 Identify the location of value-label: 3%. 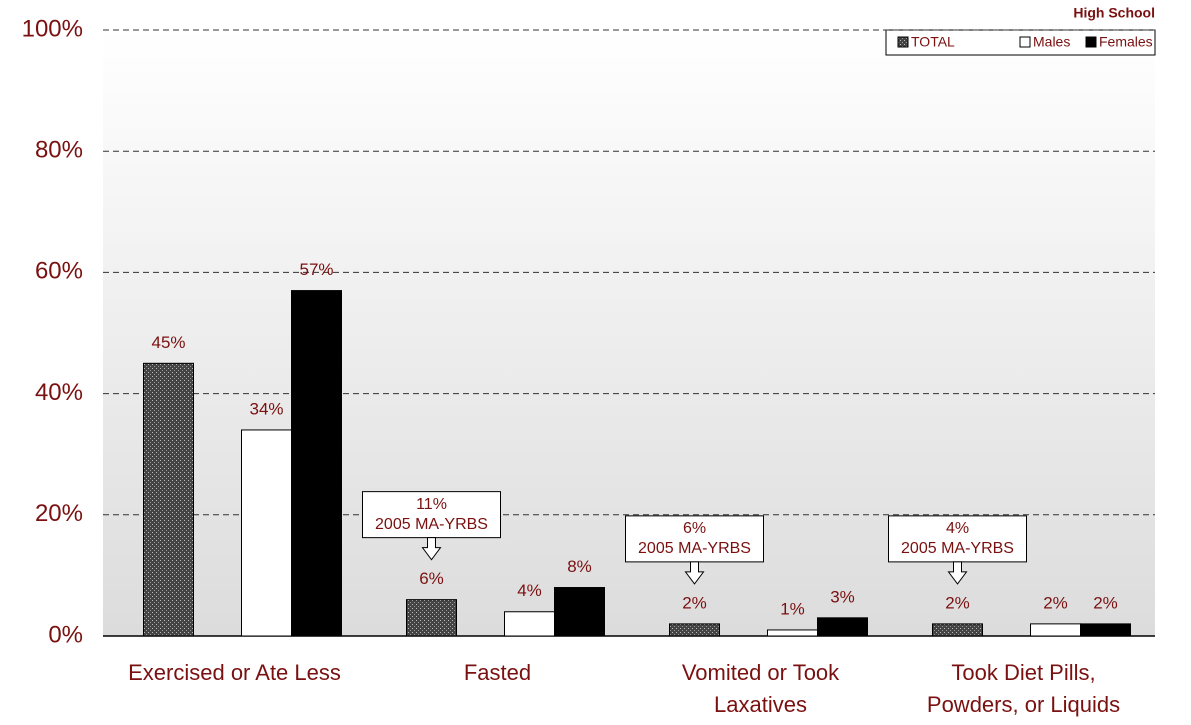
(842, 596).